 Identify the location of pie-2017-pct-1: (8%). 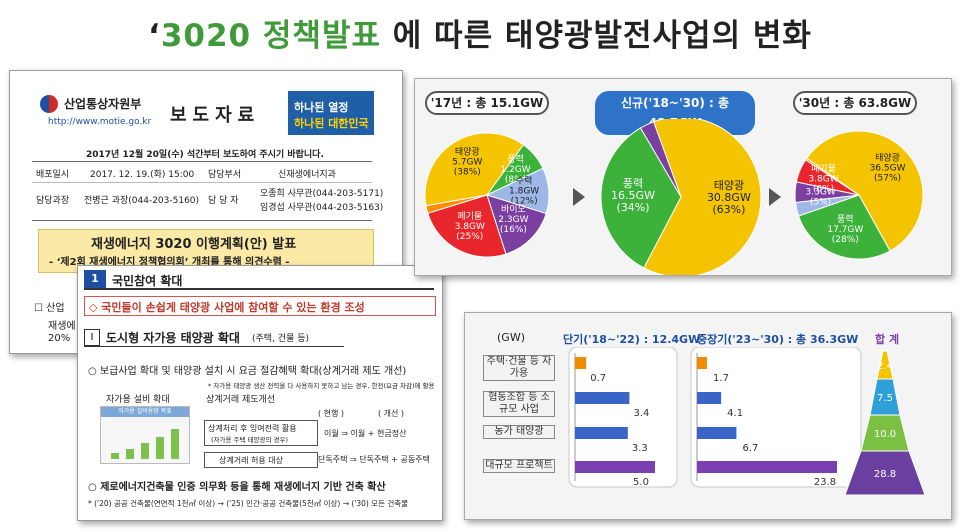
(515, 180).